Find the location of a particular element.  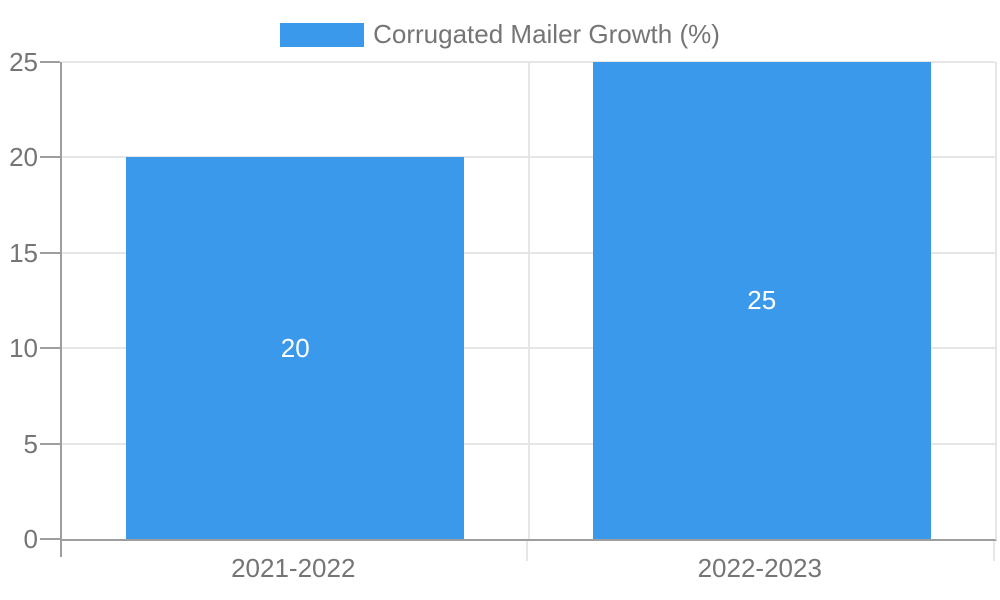

x-axis-tick-right is located at coordinates (994, 551).